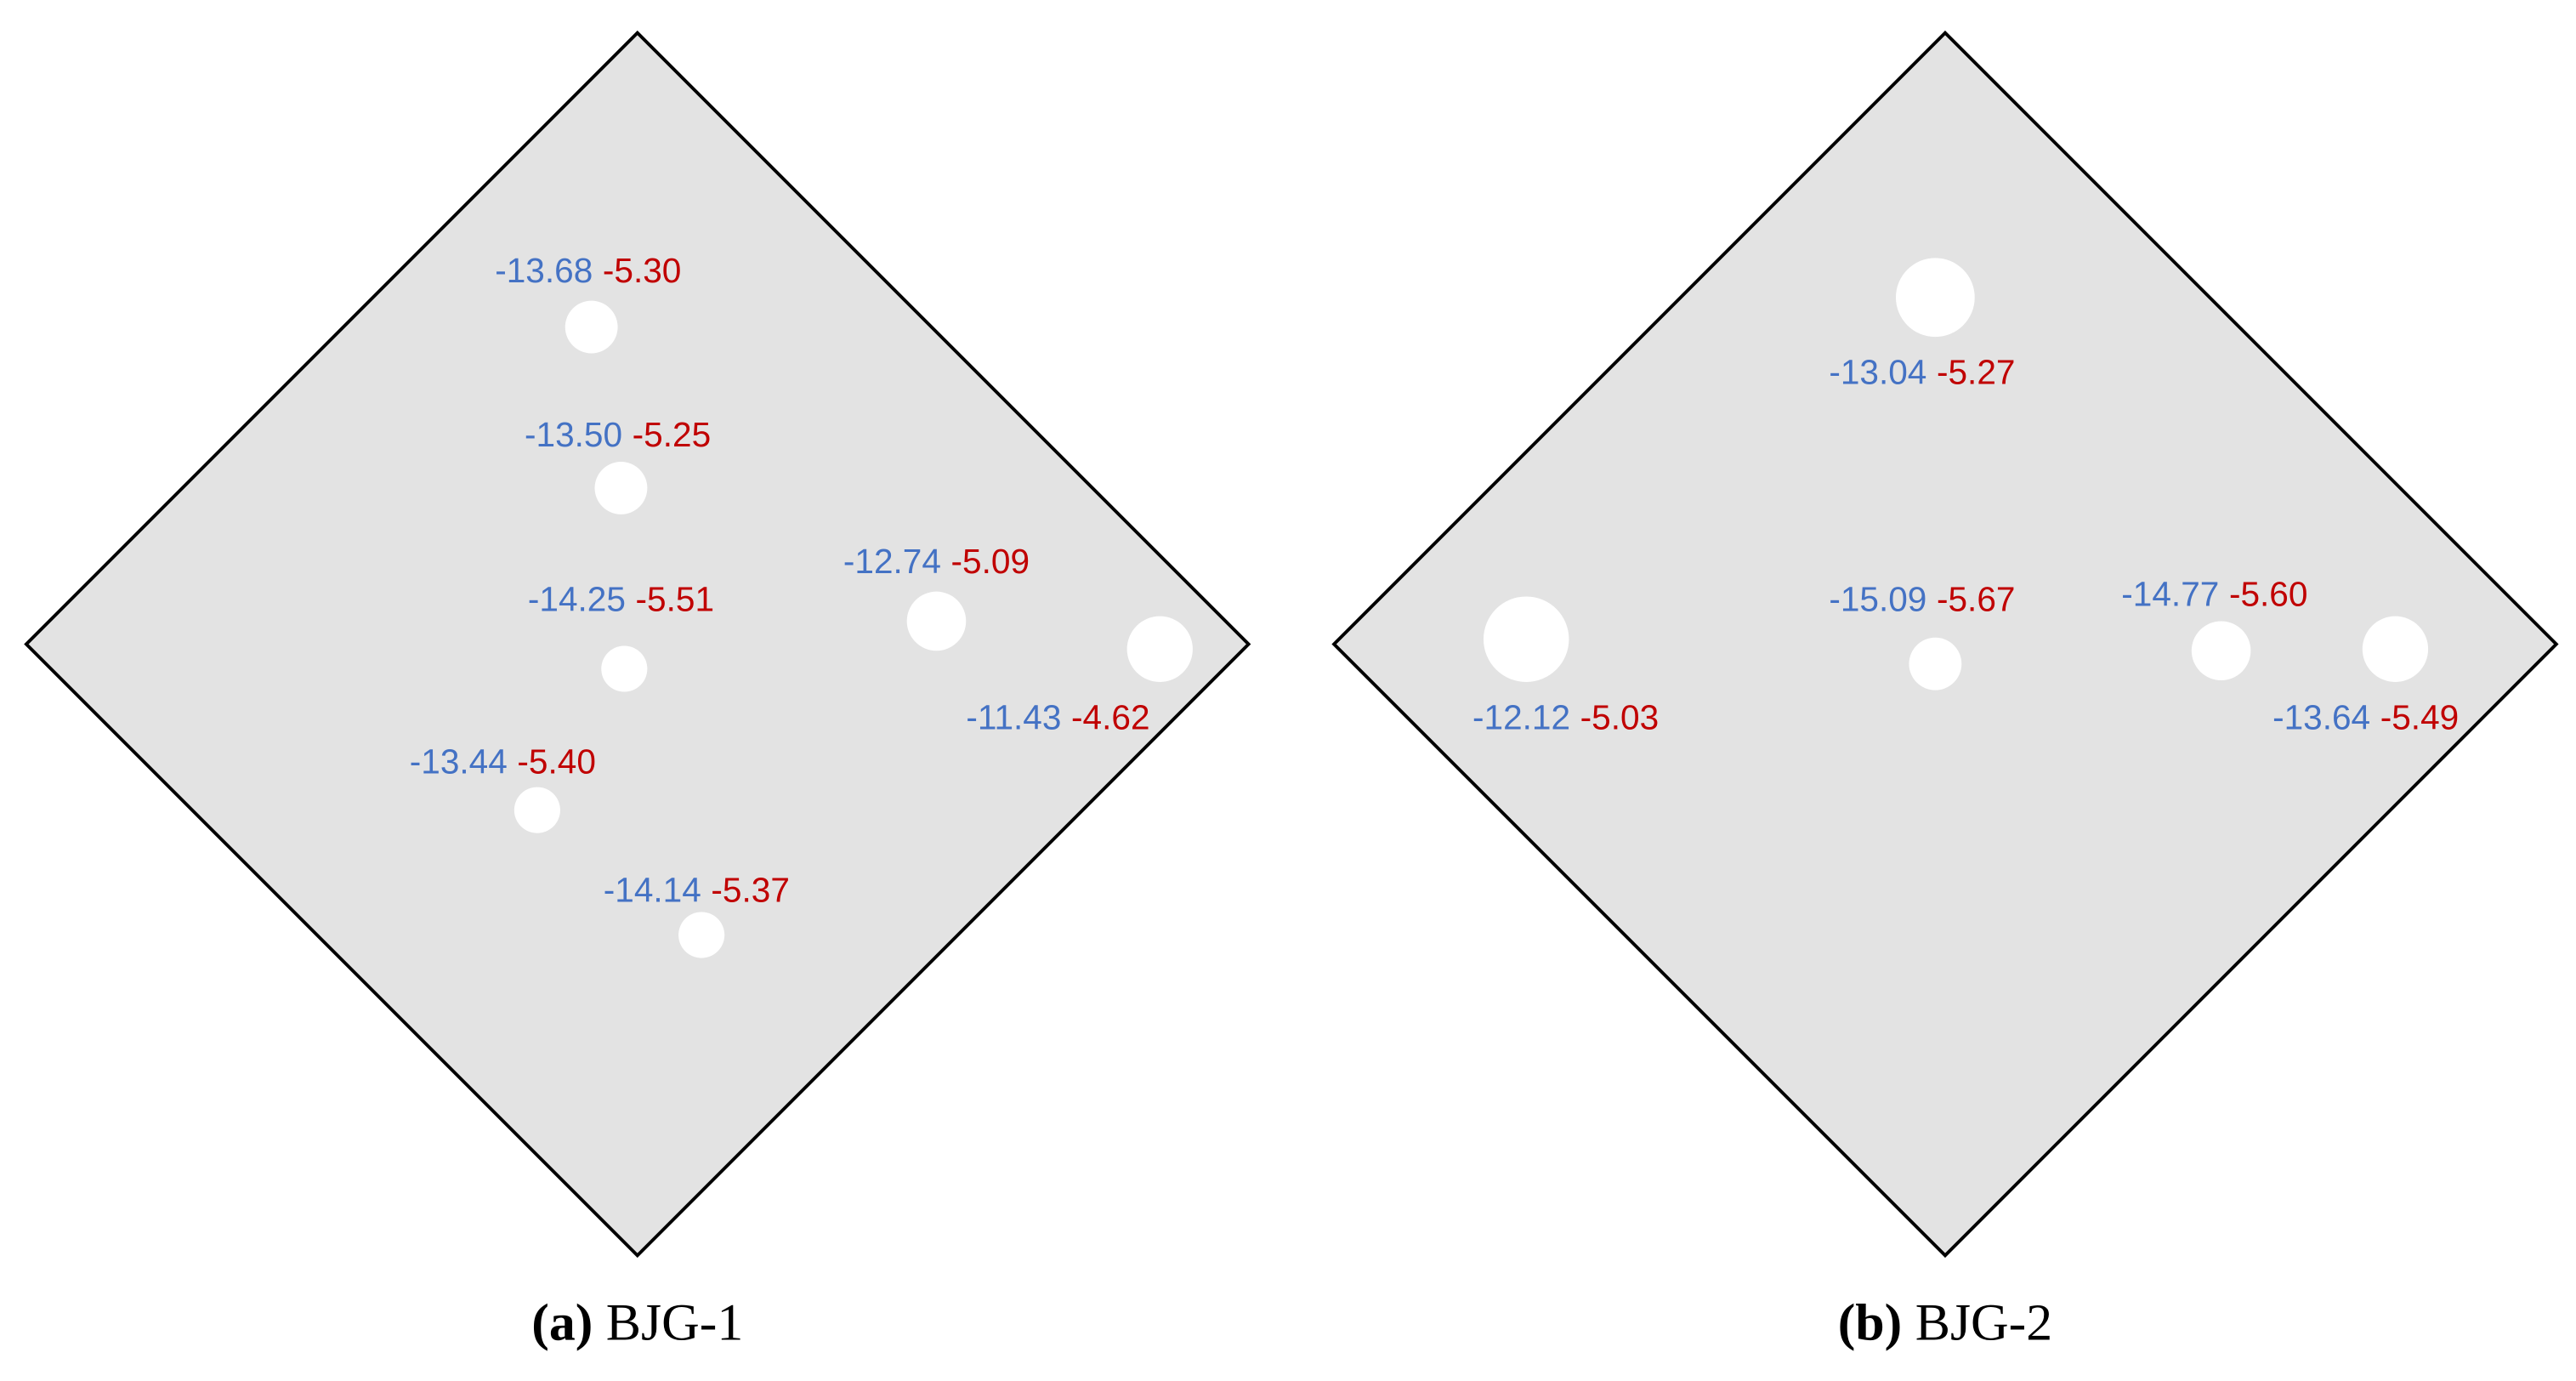 The image size is (2576, 1381). I want to click on caption: (b) BJG-2, so click(1945, 1323).